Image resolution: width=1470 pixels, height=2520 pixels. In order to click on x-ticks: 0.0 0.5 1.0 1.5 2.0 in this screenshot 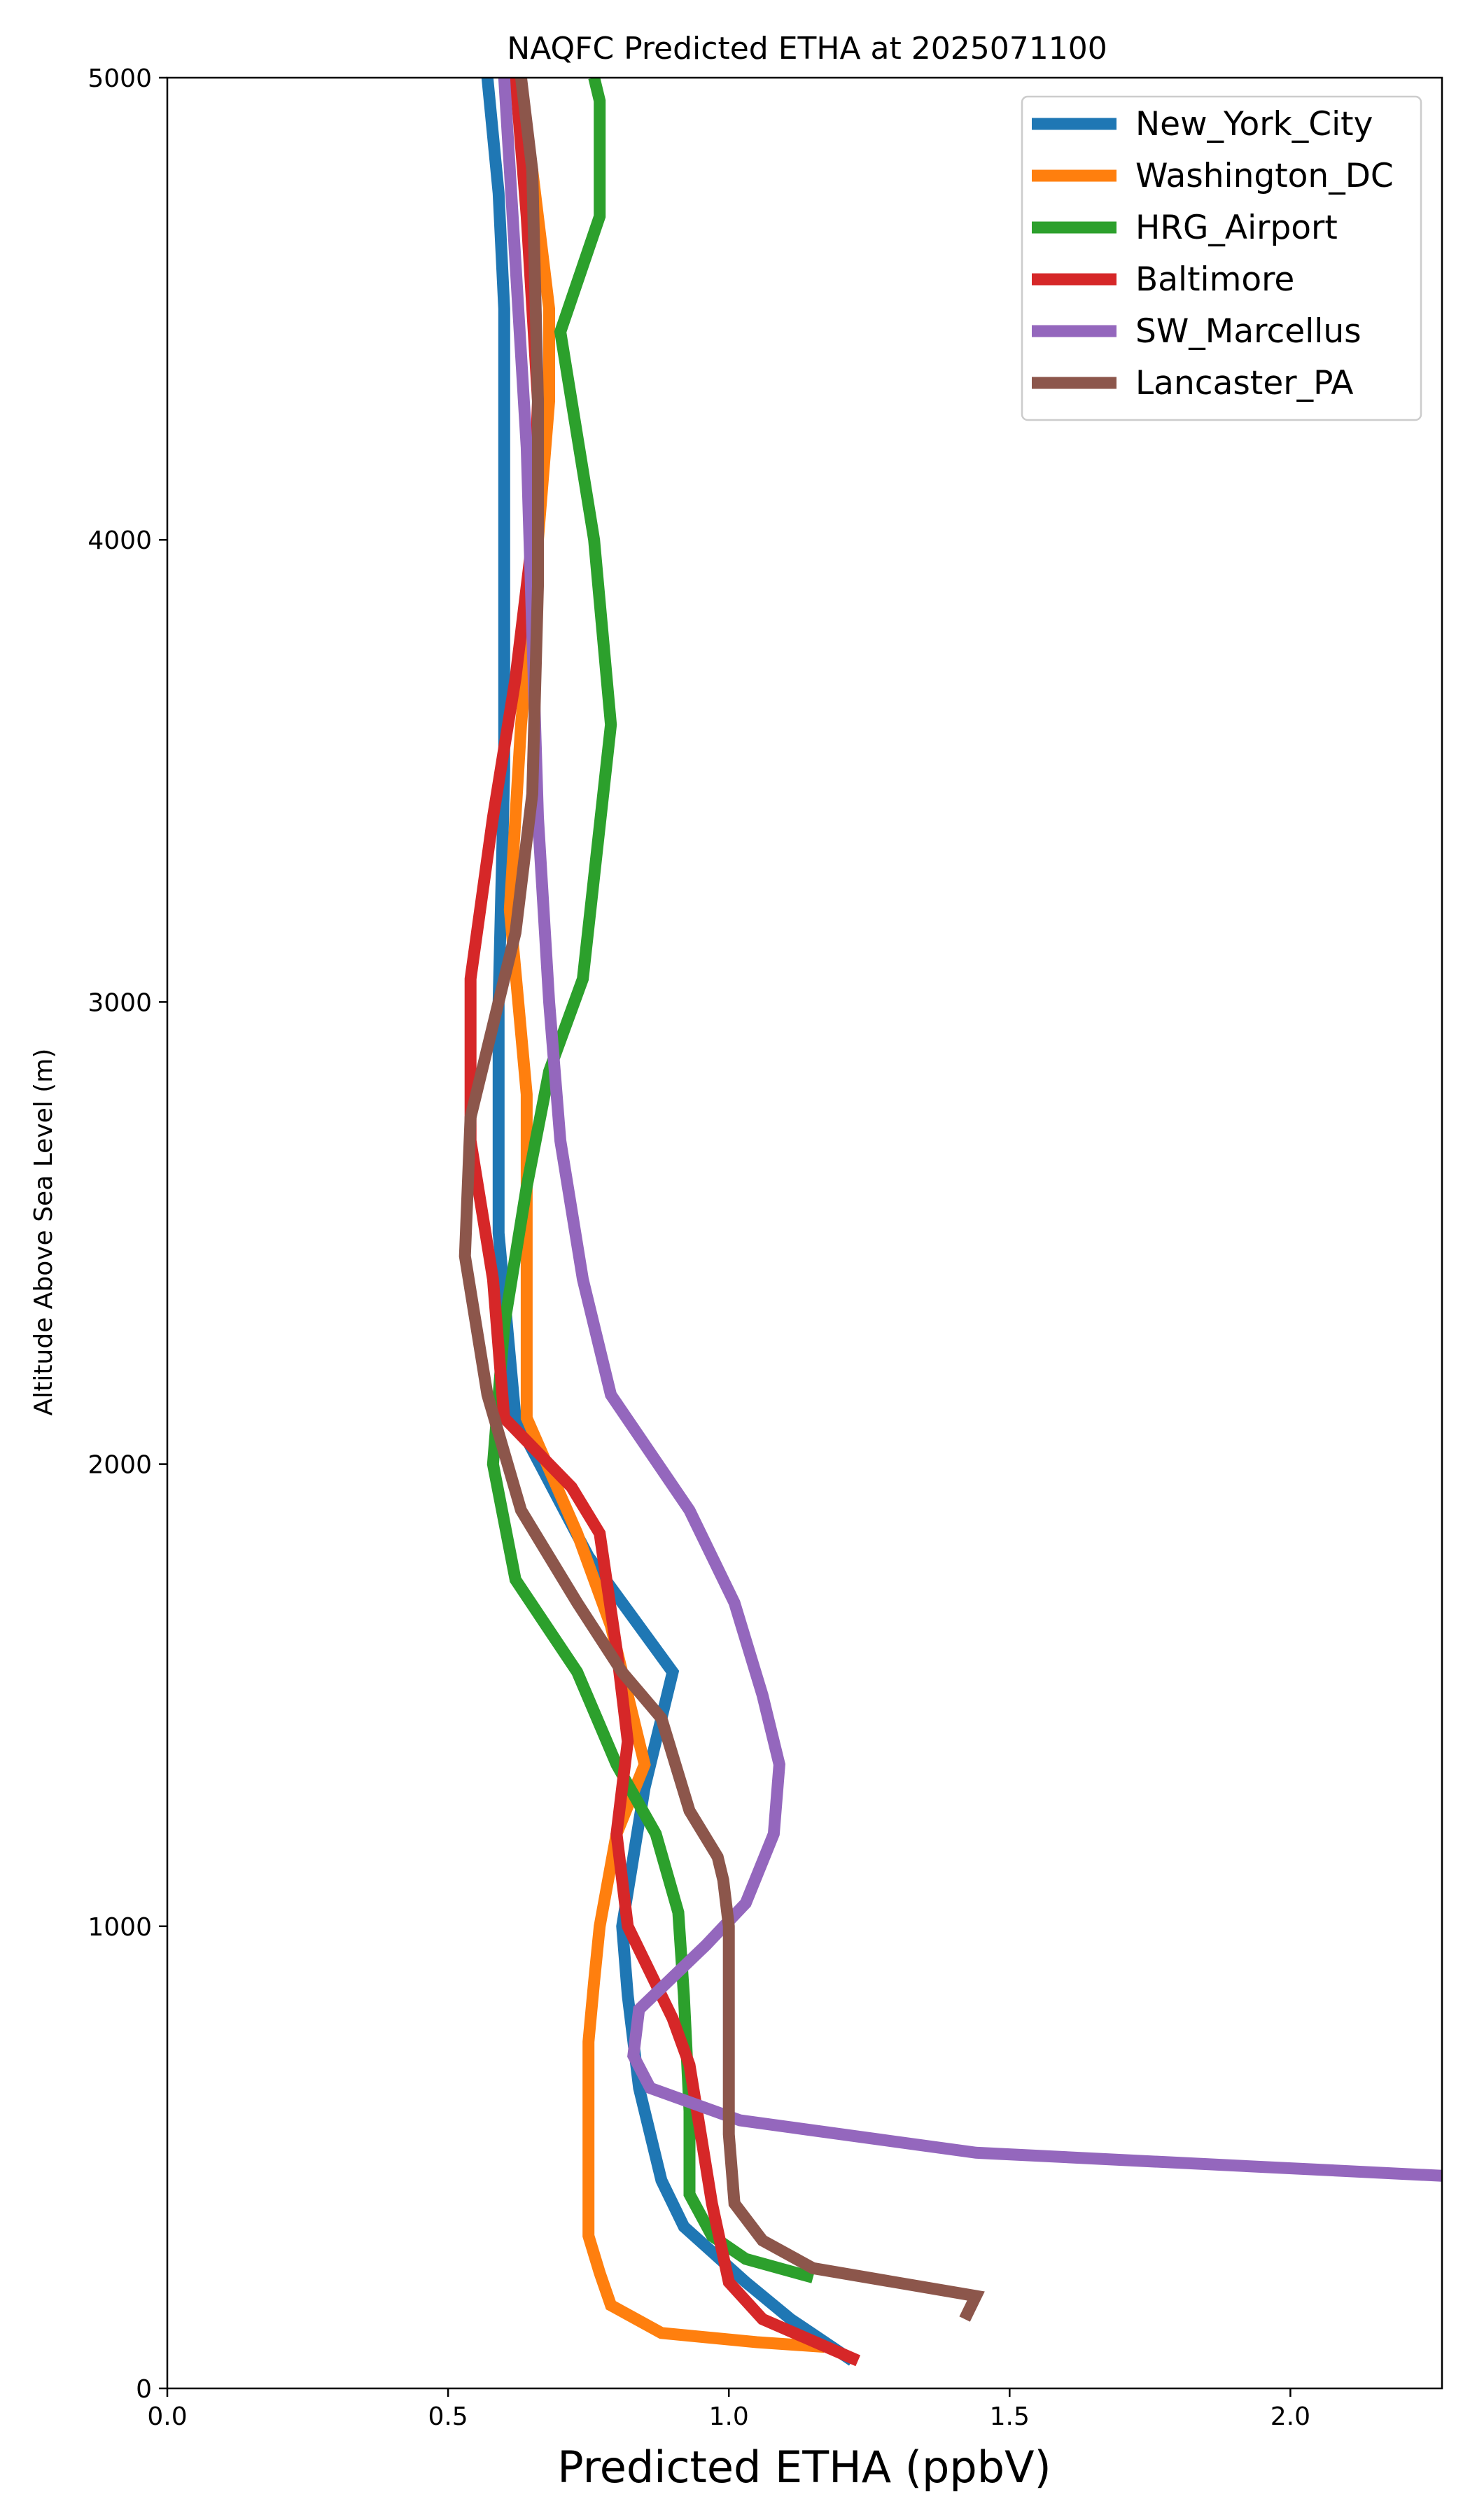, I will do `click(728, 2409)`.